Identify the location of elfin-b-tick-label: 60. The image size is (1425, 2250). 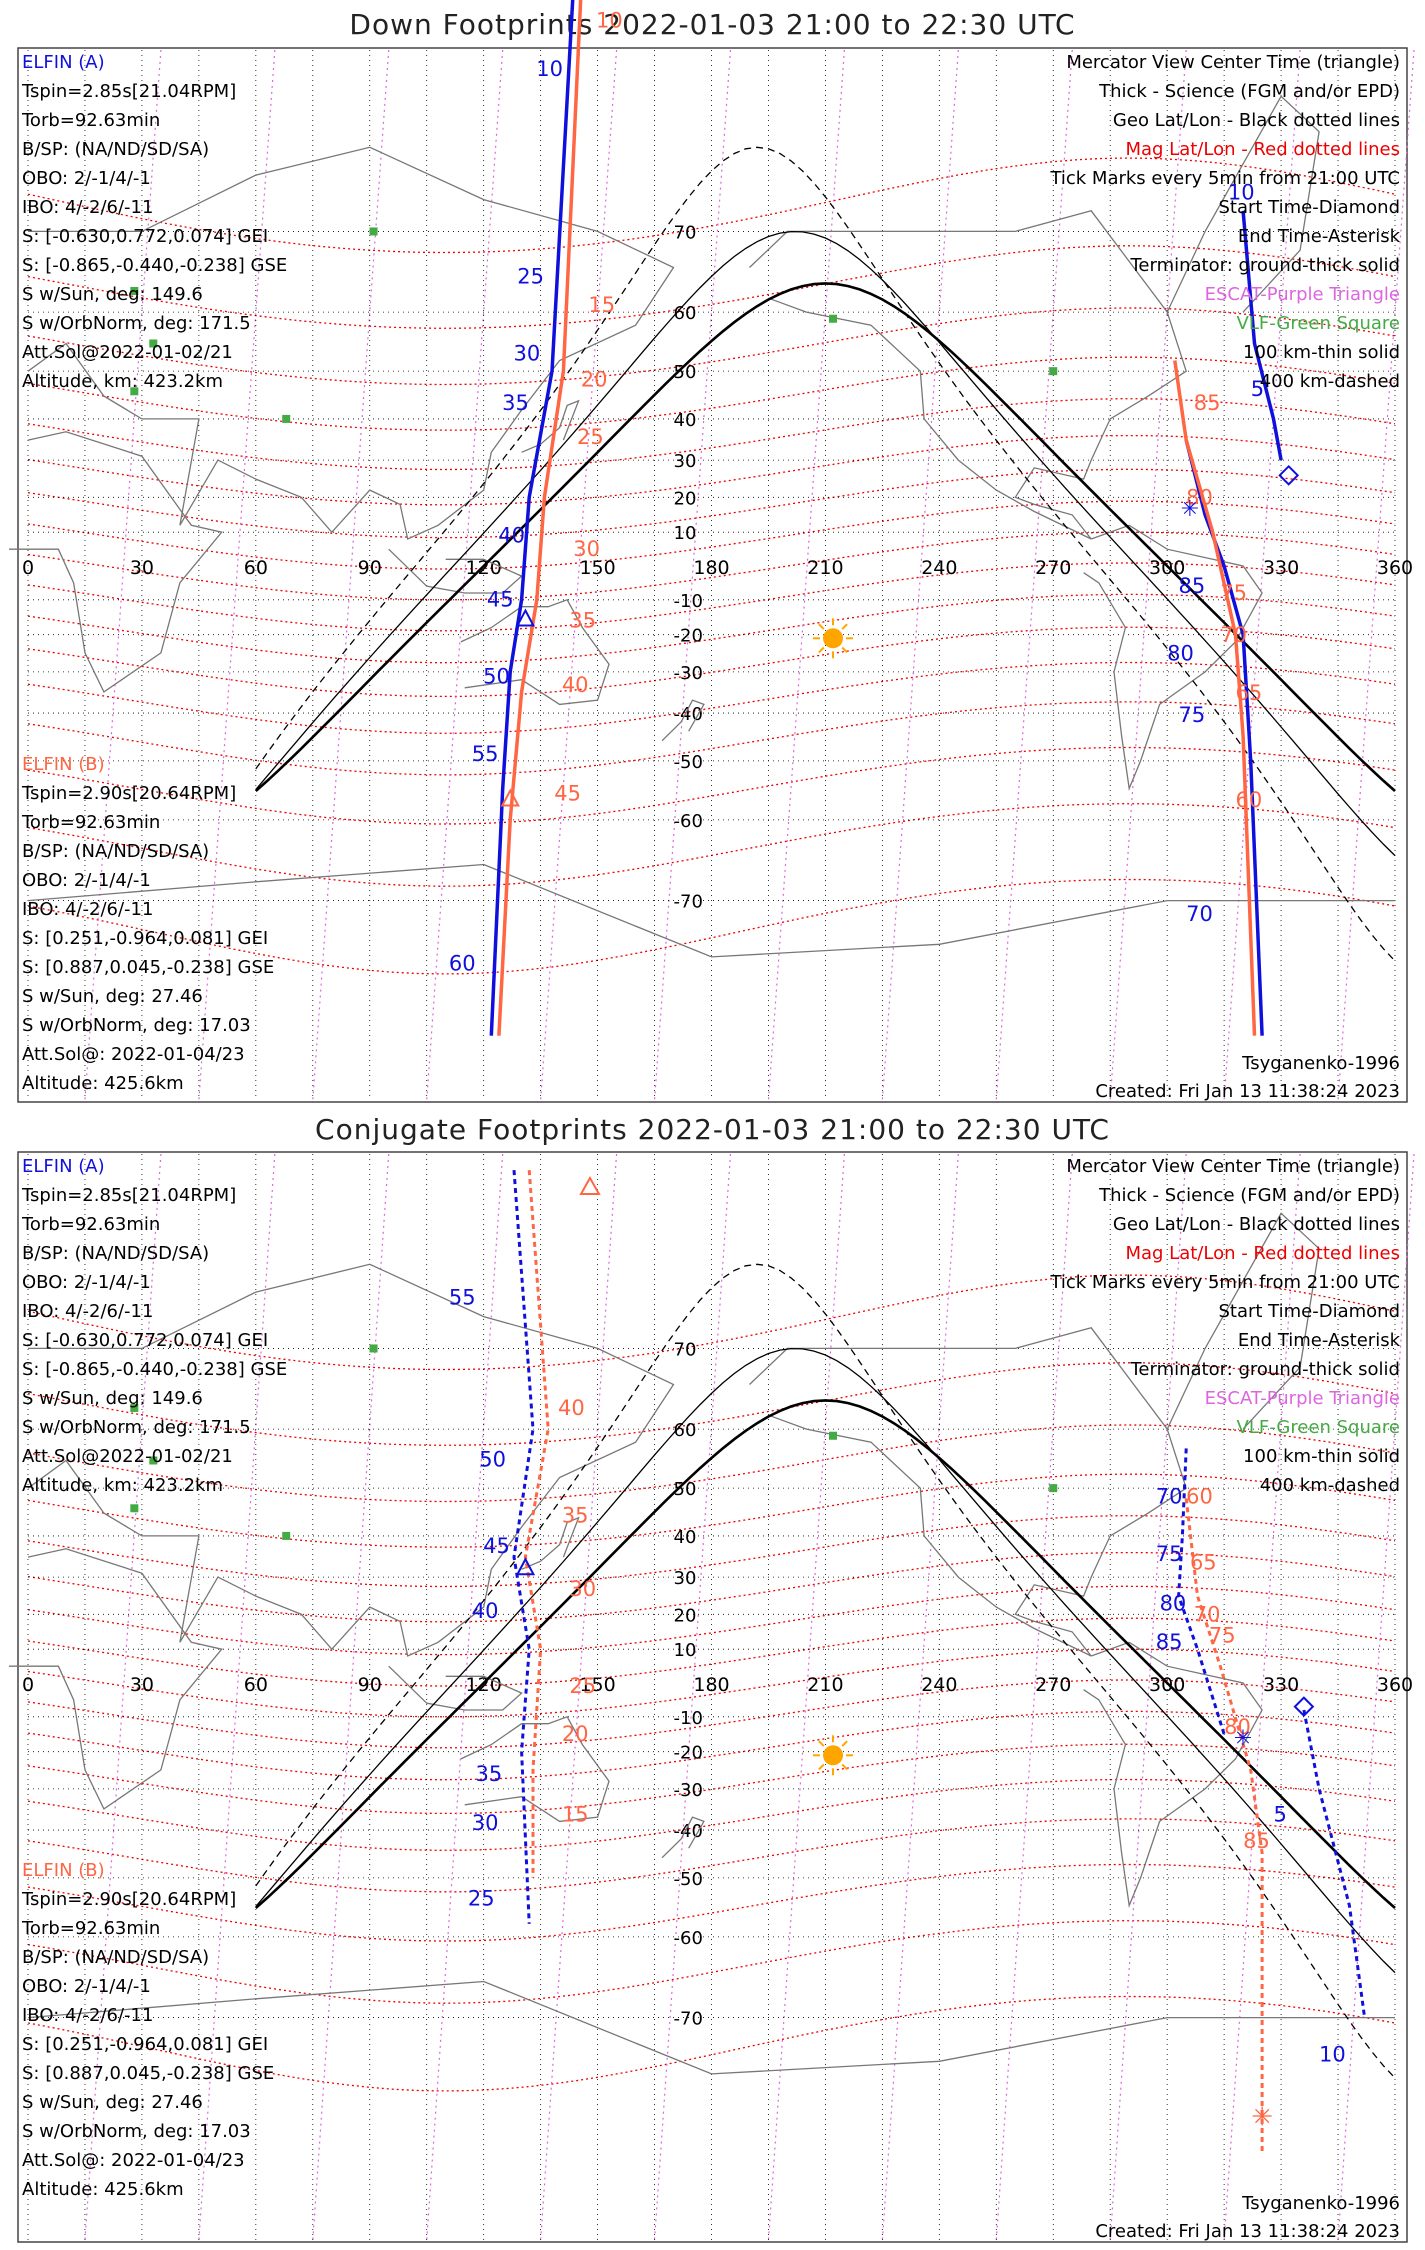
(1249, 800).